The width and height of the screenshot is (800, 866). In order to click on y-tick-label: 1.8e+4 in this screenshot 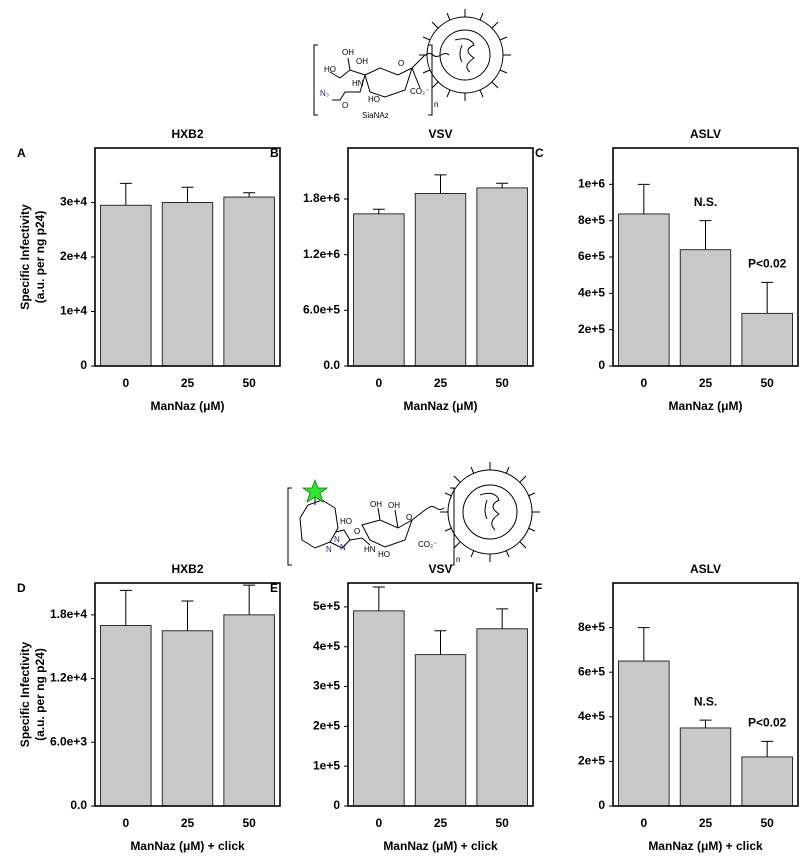, I will do `click(68, 614)`.